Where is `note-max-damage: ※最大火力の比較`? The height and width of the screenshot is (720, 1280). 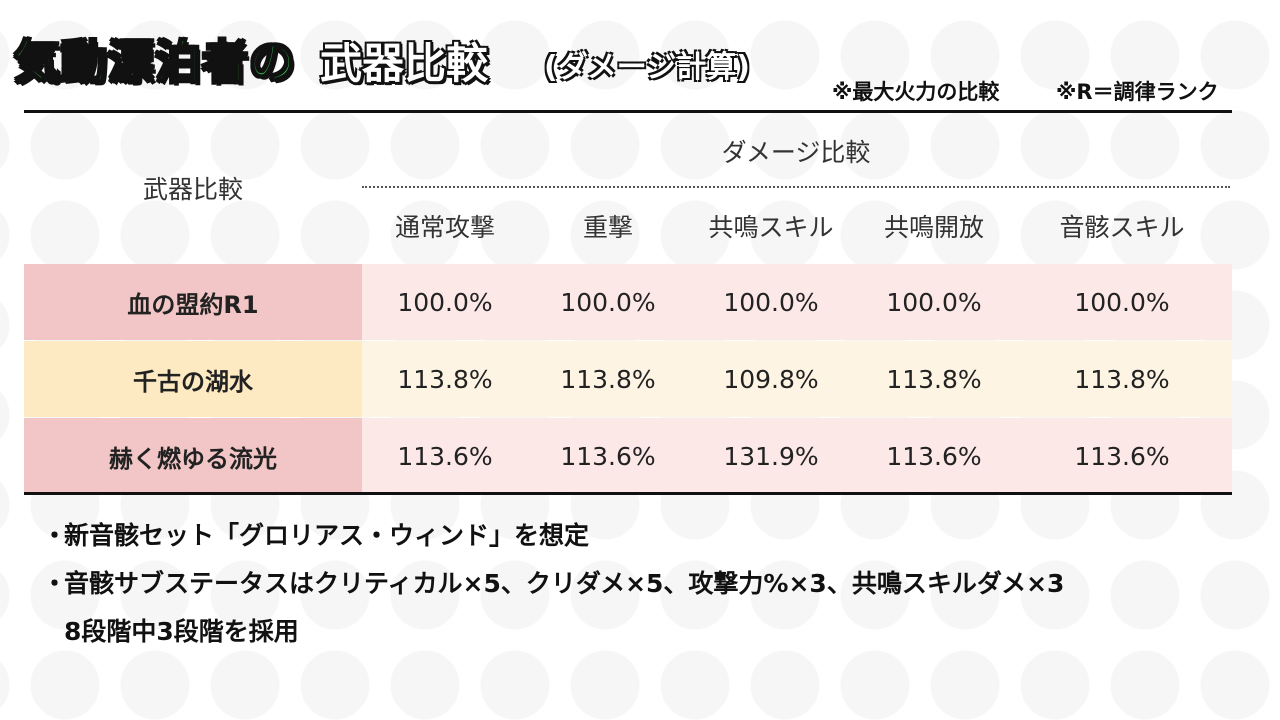 note-max-damage: ※最大火力の比較 is located at coordinates (916, 92).